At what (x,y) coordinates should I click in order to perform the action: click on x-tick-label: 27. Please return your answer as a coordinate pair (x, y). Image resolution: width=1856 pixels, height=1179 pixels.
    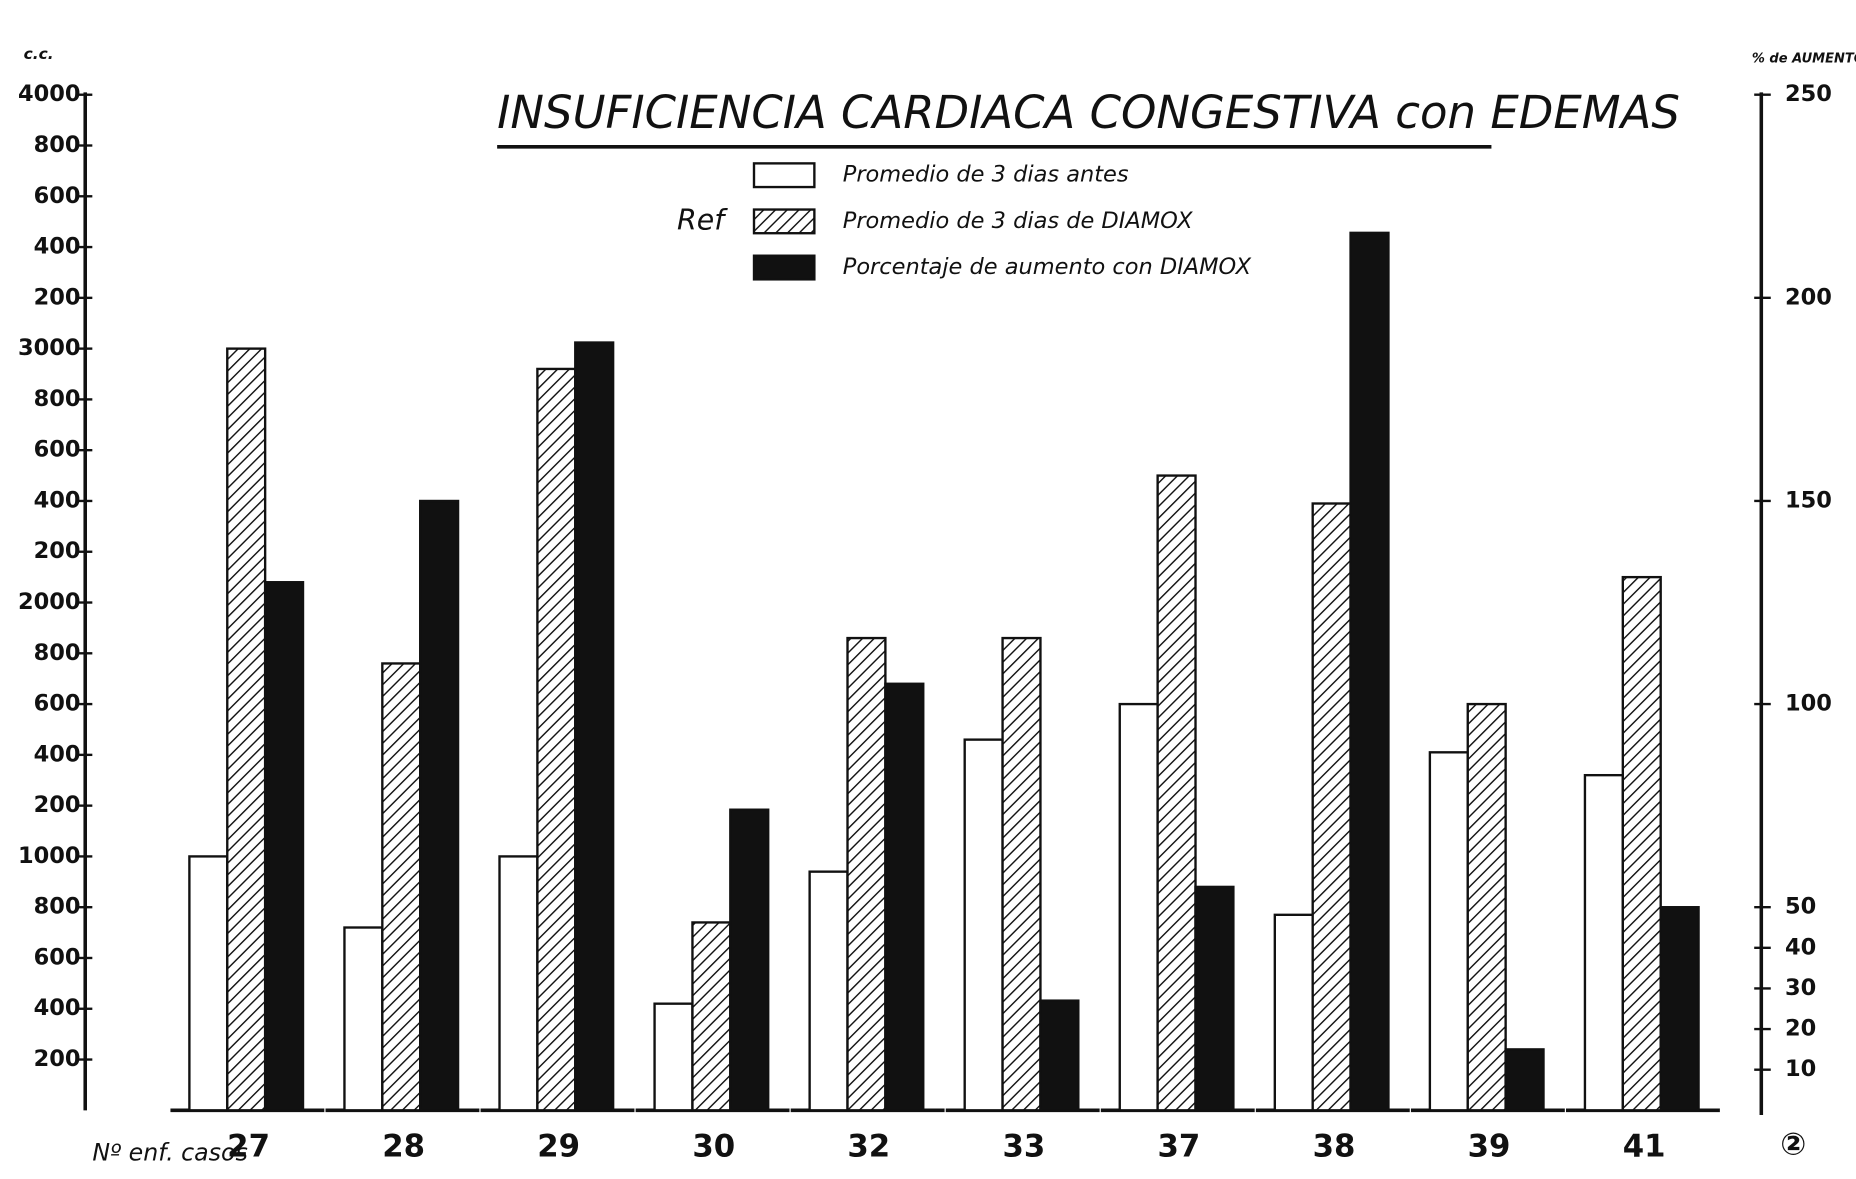
    Looking at the image, I should click on (248, 1147).